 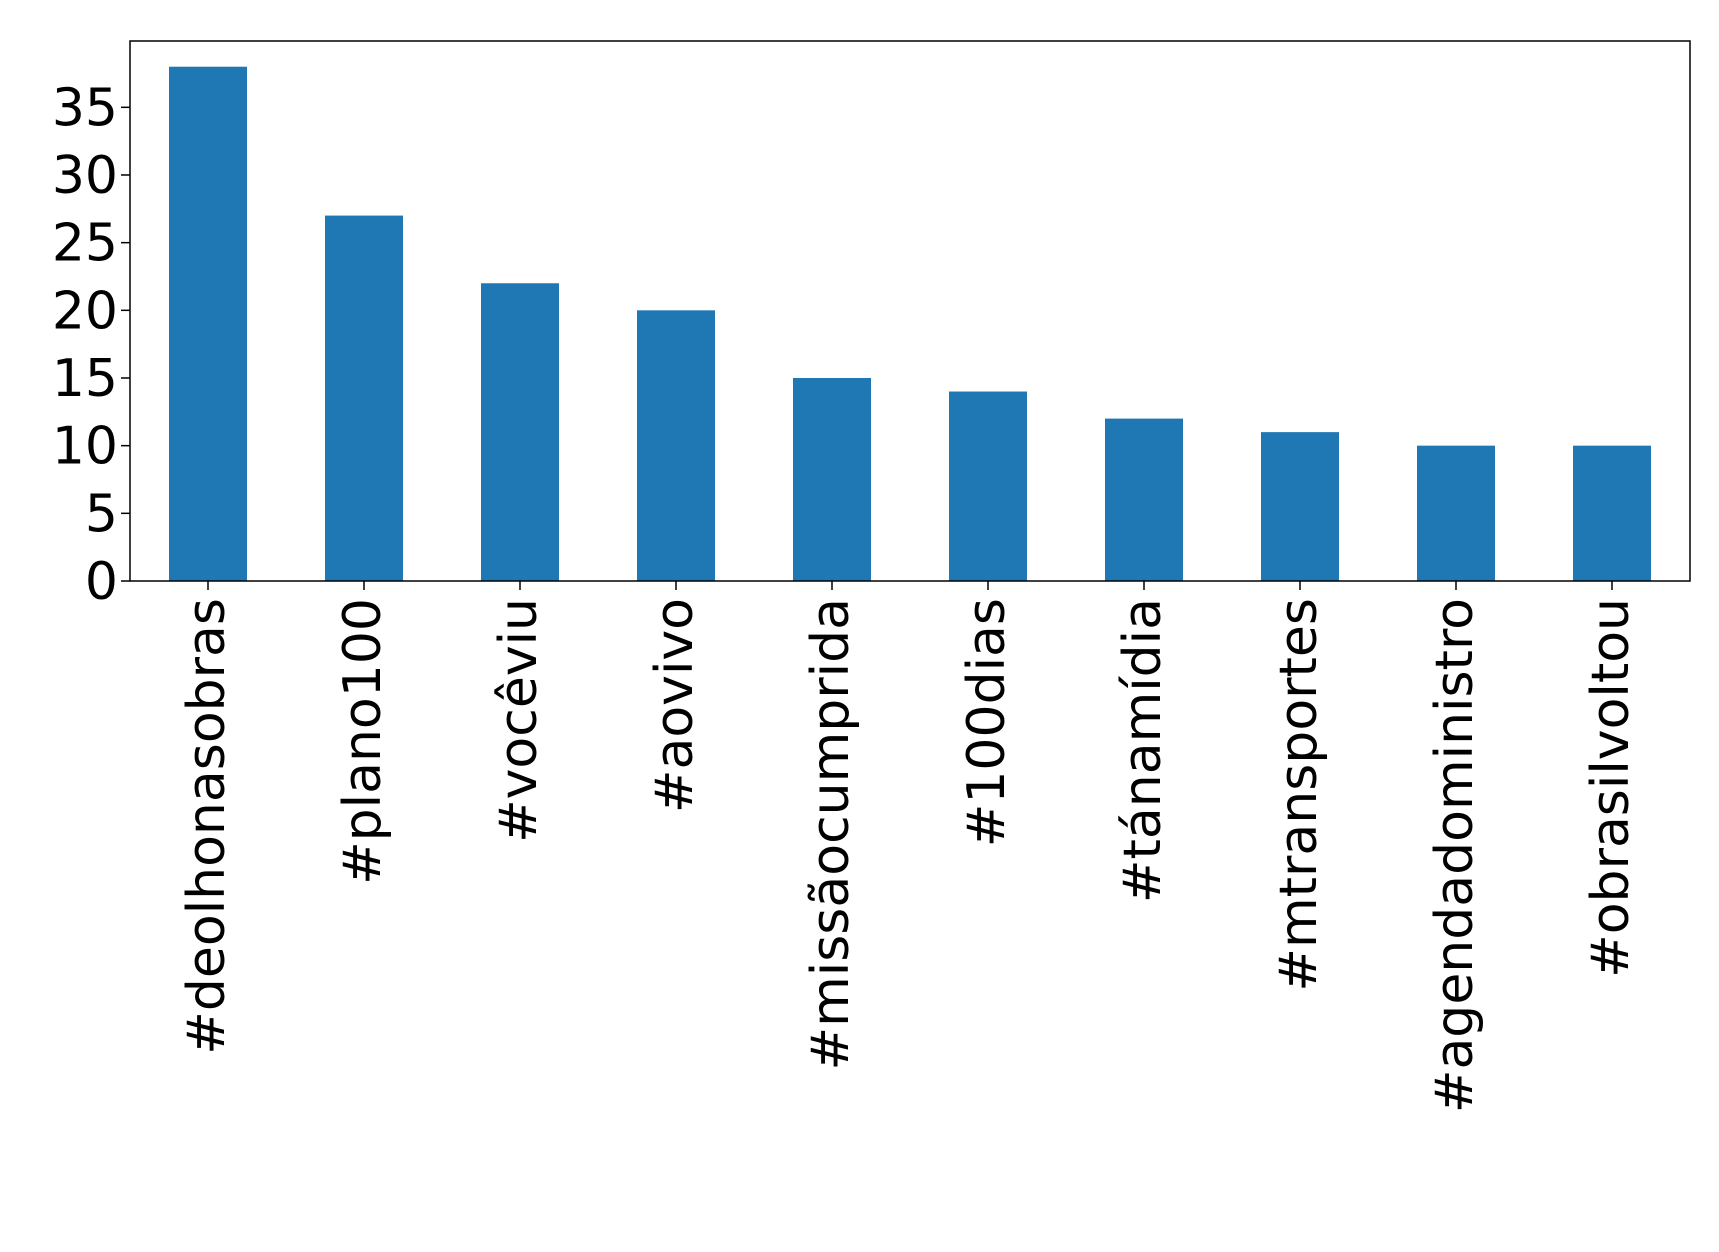 I want to click on x-tick-label: #tánamídia, so click(x=1143, y=750).